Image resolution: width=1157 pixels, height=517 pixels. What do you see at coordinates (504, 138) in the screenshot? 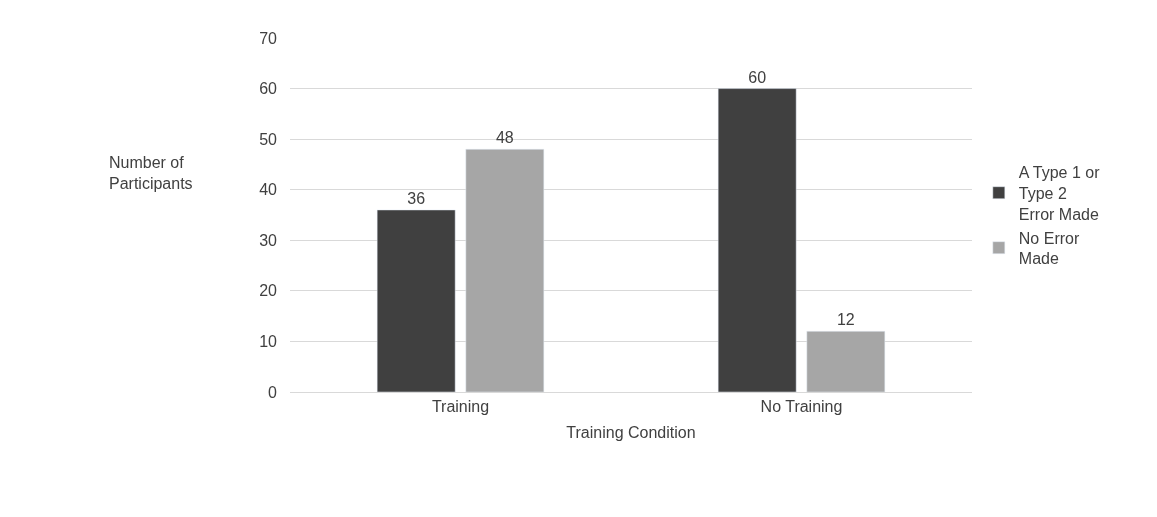
I see `data-label: 48` at bounding box center [504, 138].